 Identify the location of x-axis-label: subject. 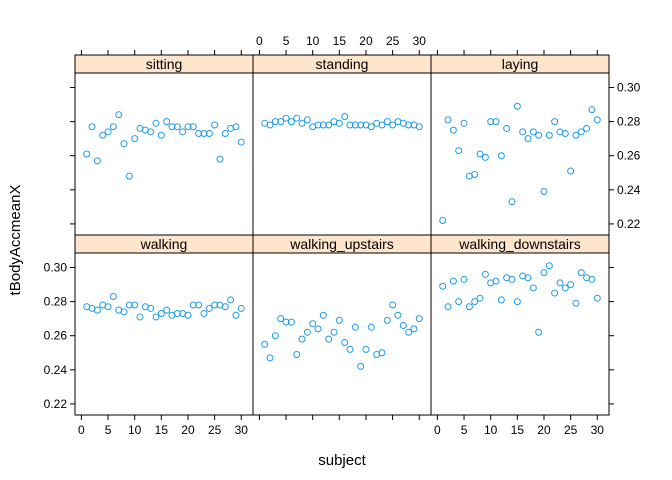
(342, 460).